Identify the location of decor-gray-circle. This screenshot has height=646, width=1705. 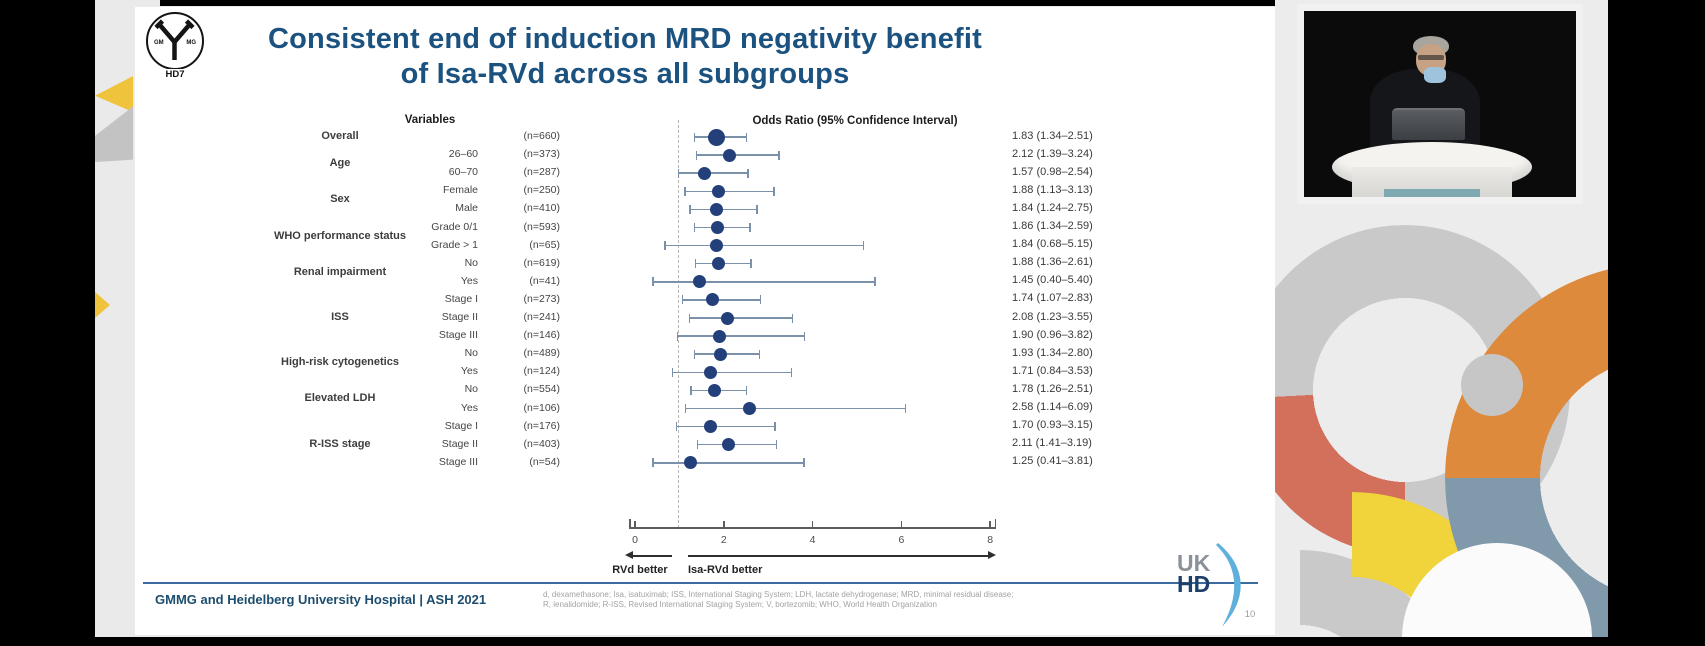
(1492, 385).